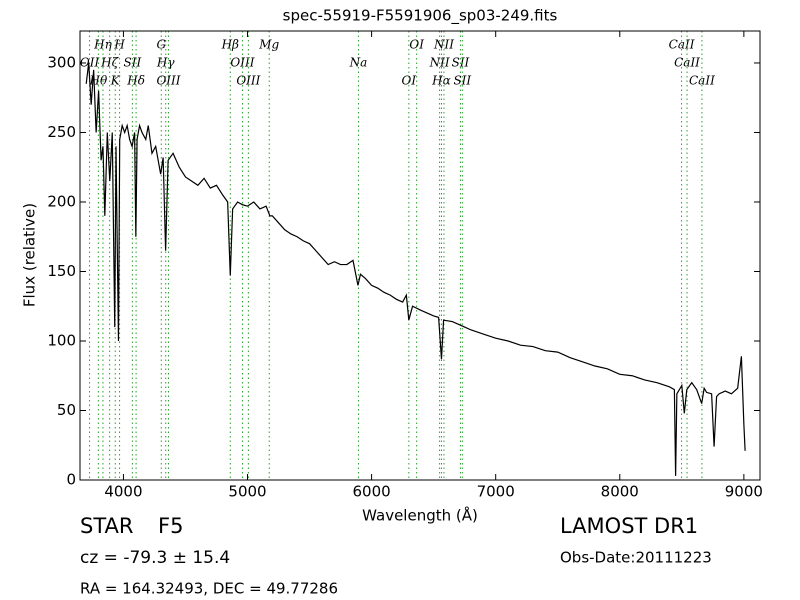 This screenshot has width=800, height=600. I want to click on y-tick-label: 200, so click(61, 201).